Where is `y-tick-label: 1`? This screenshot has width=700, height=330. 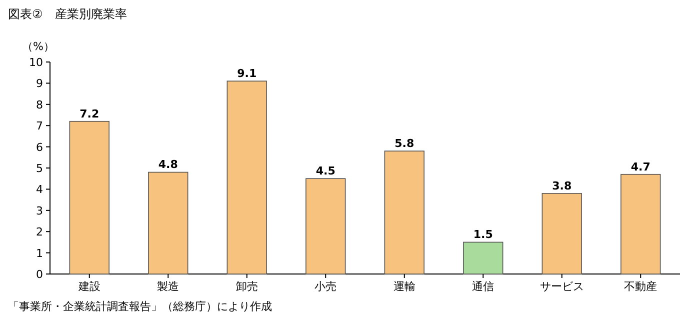 y-tick-label: 1 is located at coordinates (39, 253).